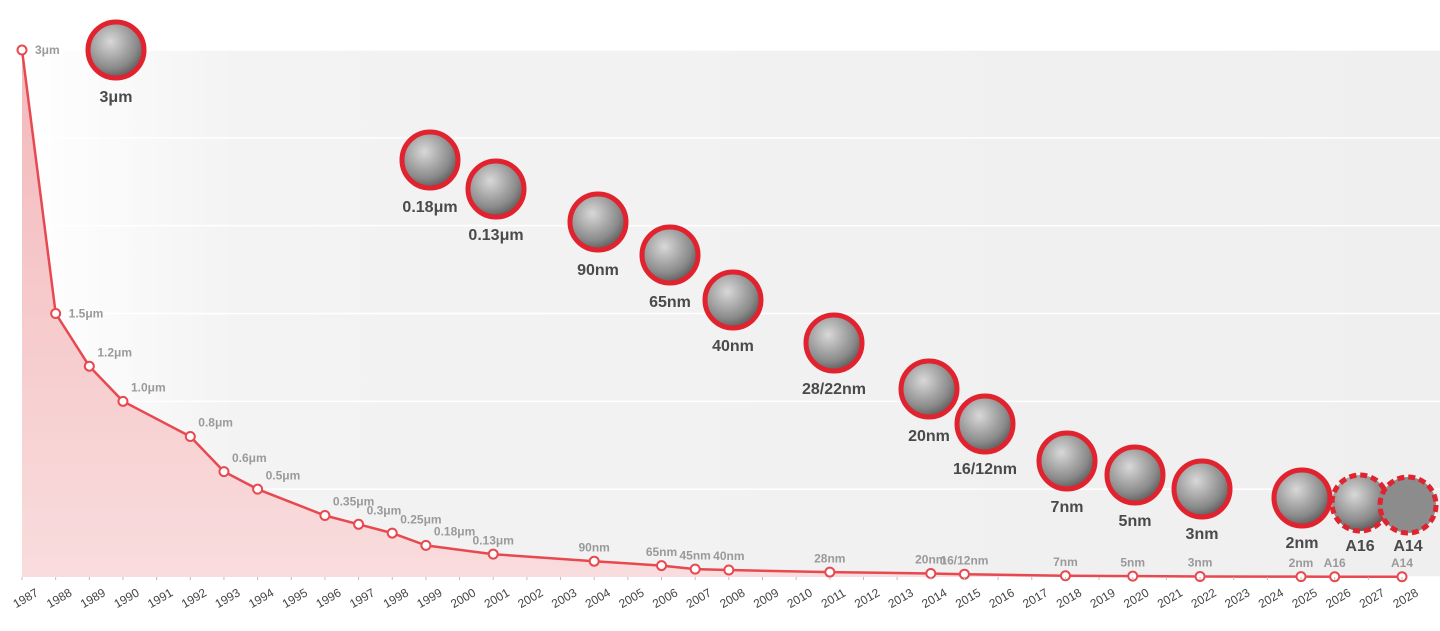 This screenshot has height=631, width=1440. I want to click on node-label: 16/12nm, so click(985, 469).